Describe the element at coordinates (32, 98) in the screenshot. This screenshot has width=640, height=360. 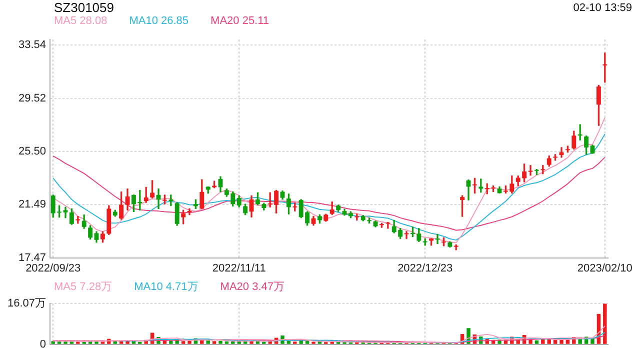
I see `y-tick-label: 29.52` at that location.